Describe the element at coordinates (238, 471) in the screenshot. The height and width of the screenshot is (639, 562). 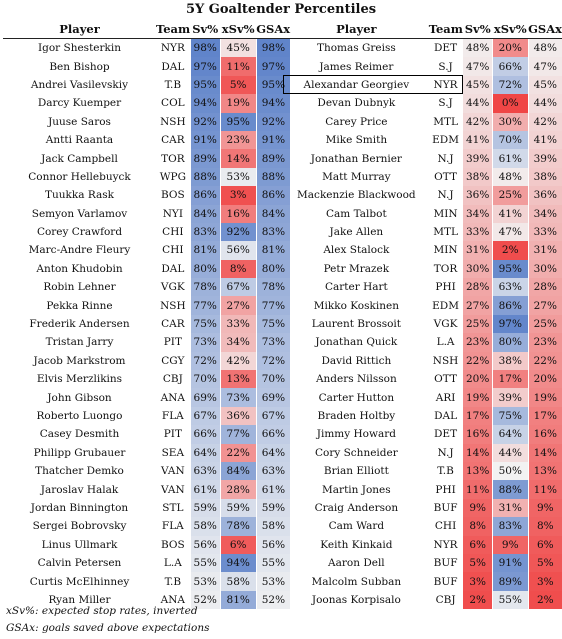
I see `xsv-percentile: 84%` at that location.